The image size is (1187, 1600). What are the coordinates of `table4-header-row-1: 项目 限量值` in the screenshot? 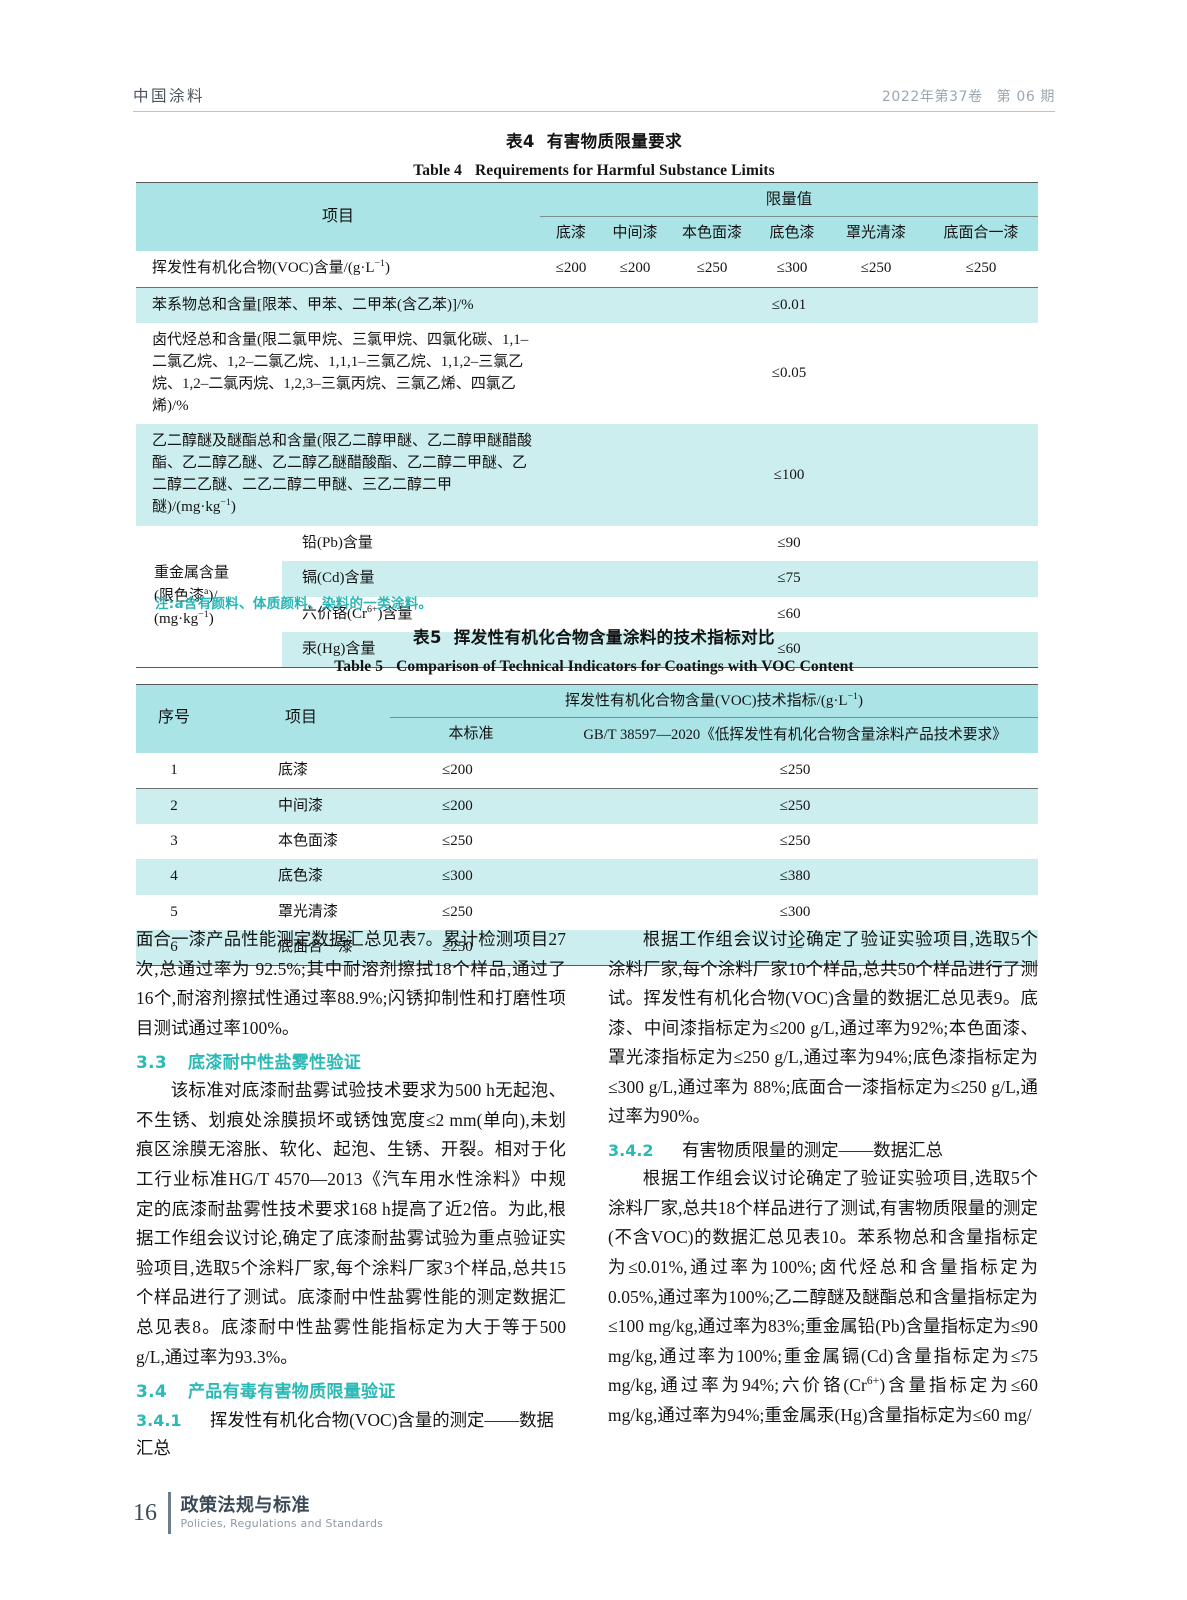 It's located at (587, 203).